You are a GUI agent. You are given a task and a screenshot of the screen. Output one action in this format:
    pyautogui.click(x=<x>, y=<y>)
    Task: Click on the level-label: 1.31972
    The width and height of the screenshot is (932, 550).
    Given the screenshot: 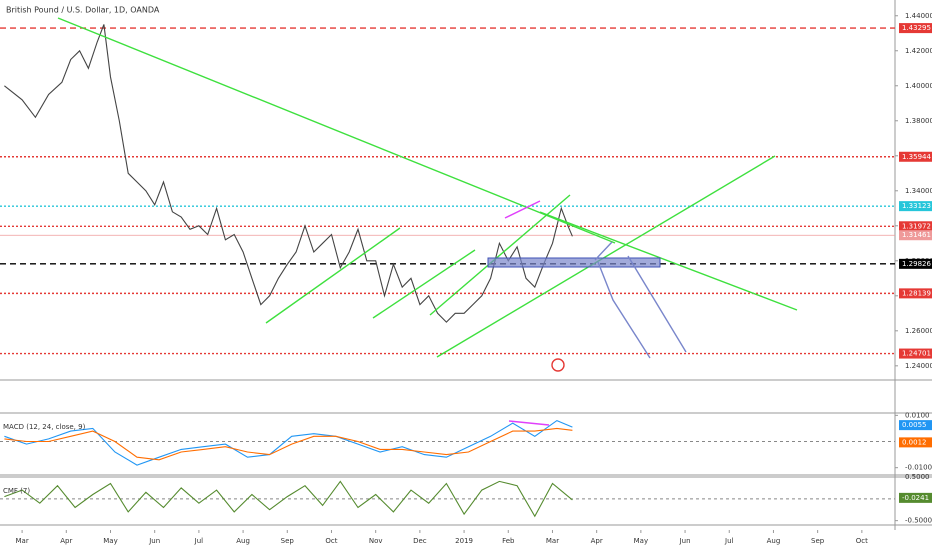 What is the action you would take?
    pyautogui.click(x=916, y=226)
    